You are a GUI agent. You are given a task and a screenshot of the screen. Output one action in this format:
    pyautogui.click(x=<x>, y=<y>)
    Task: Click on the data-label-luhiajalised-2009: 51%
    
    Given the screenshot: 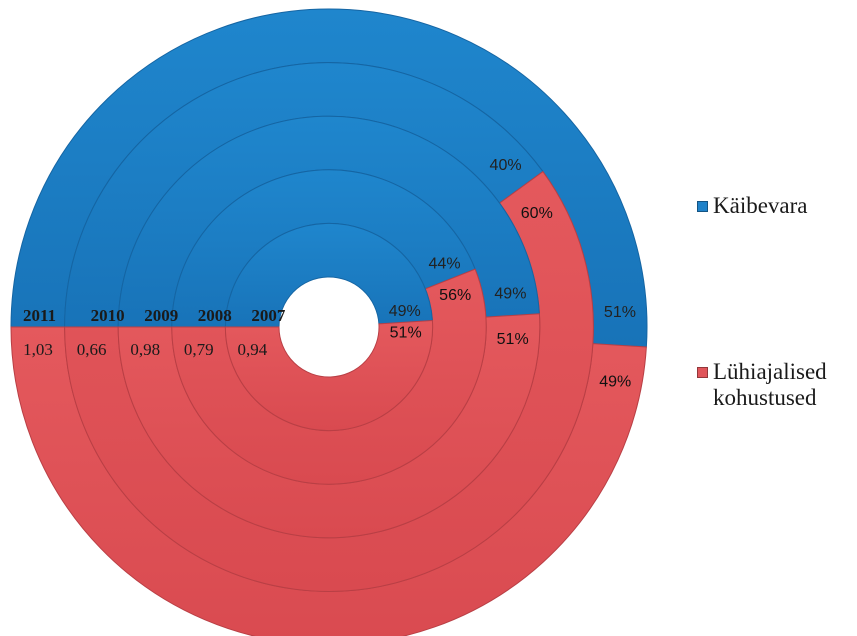 What is the action you would take?
    pyautogui.click(x=513, y=339)
    